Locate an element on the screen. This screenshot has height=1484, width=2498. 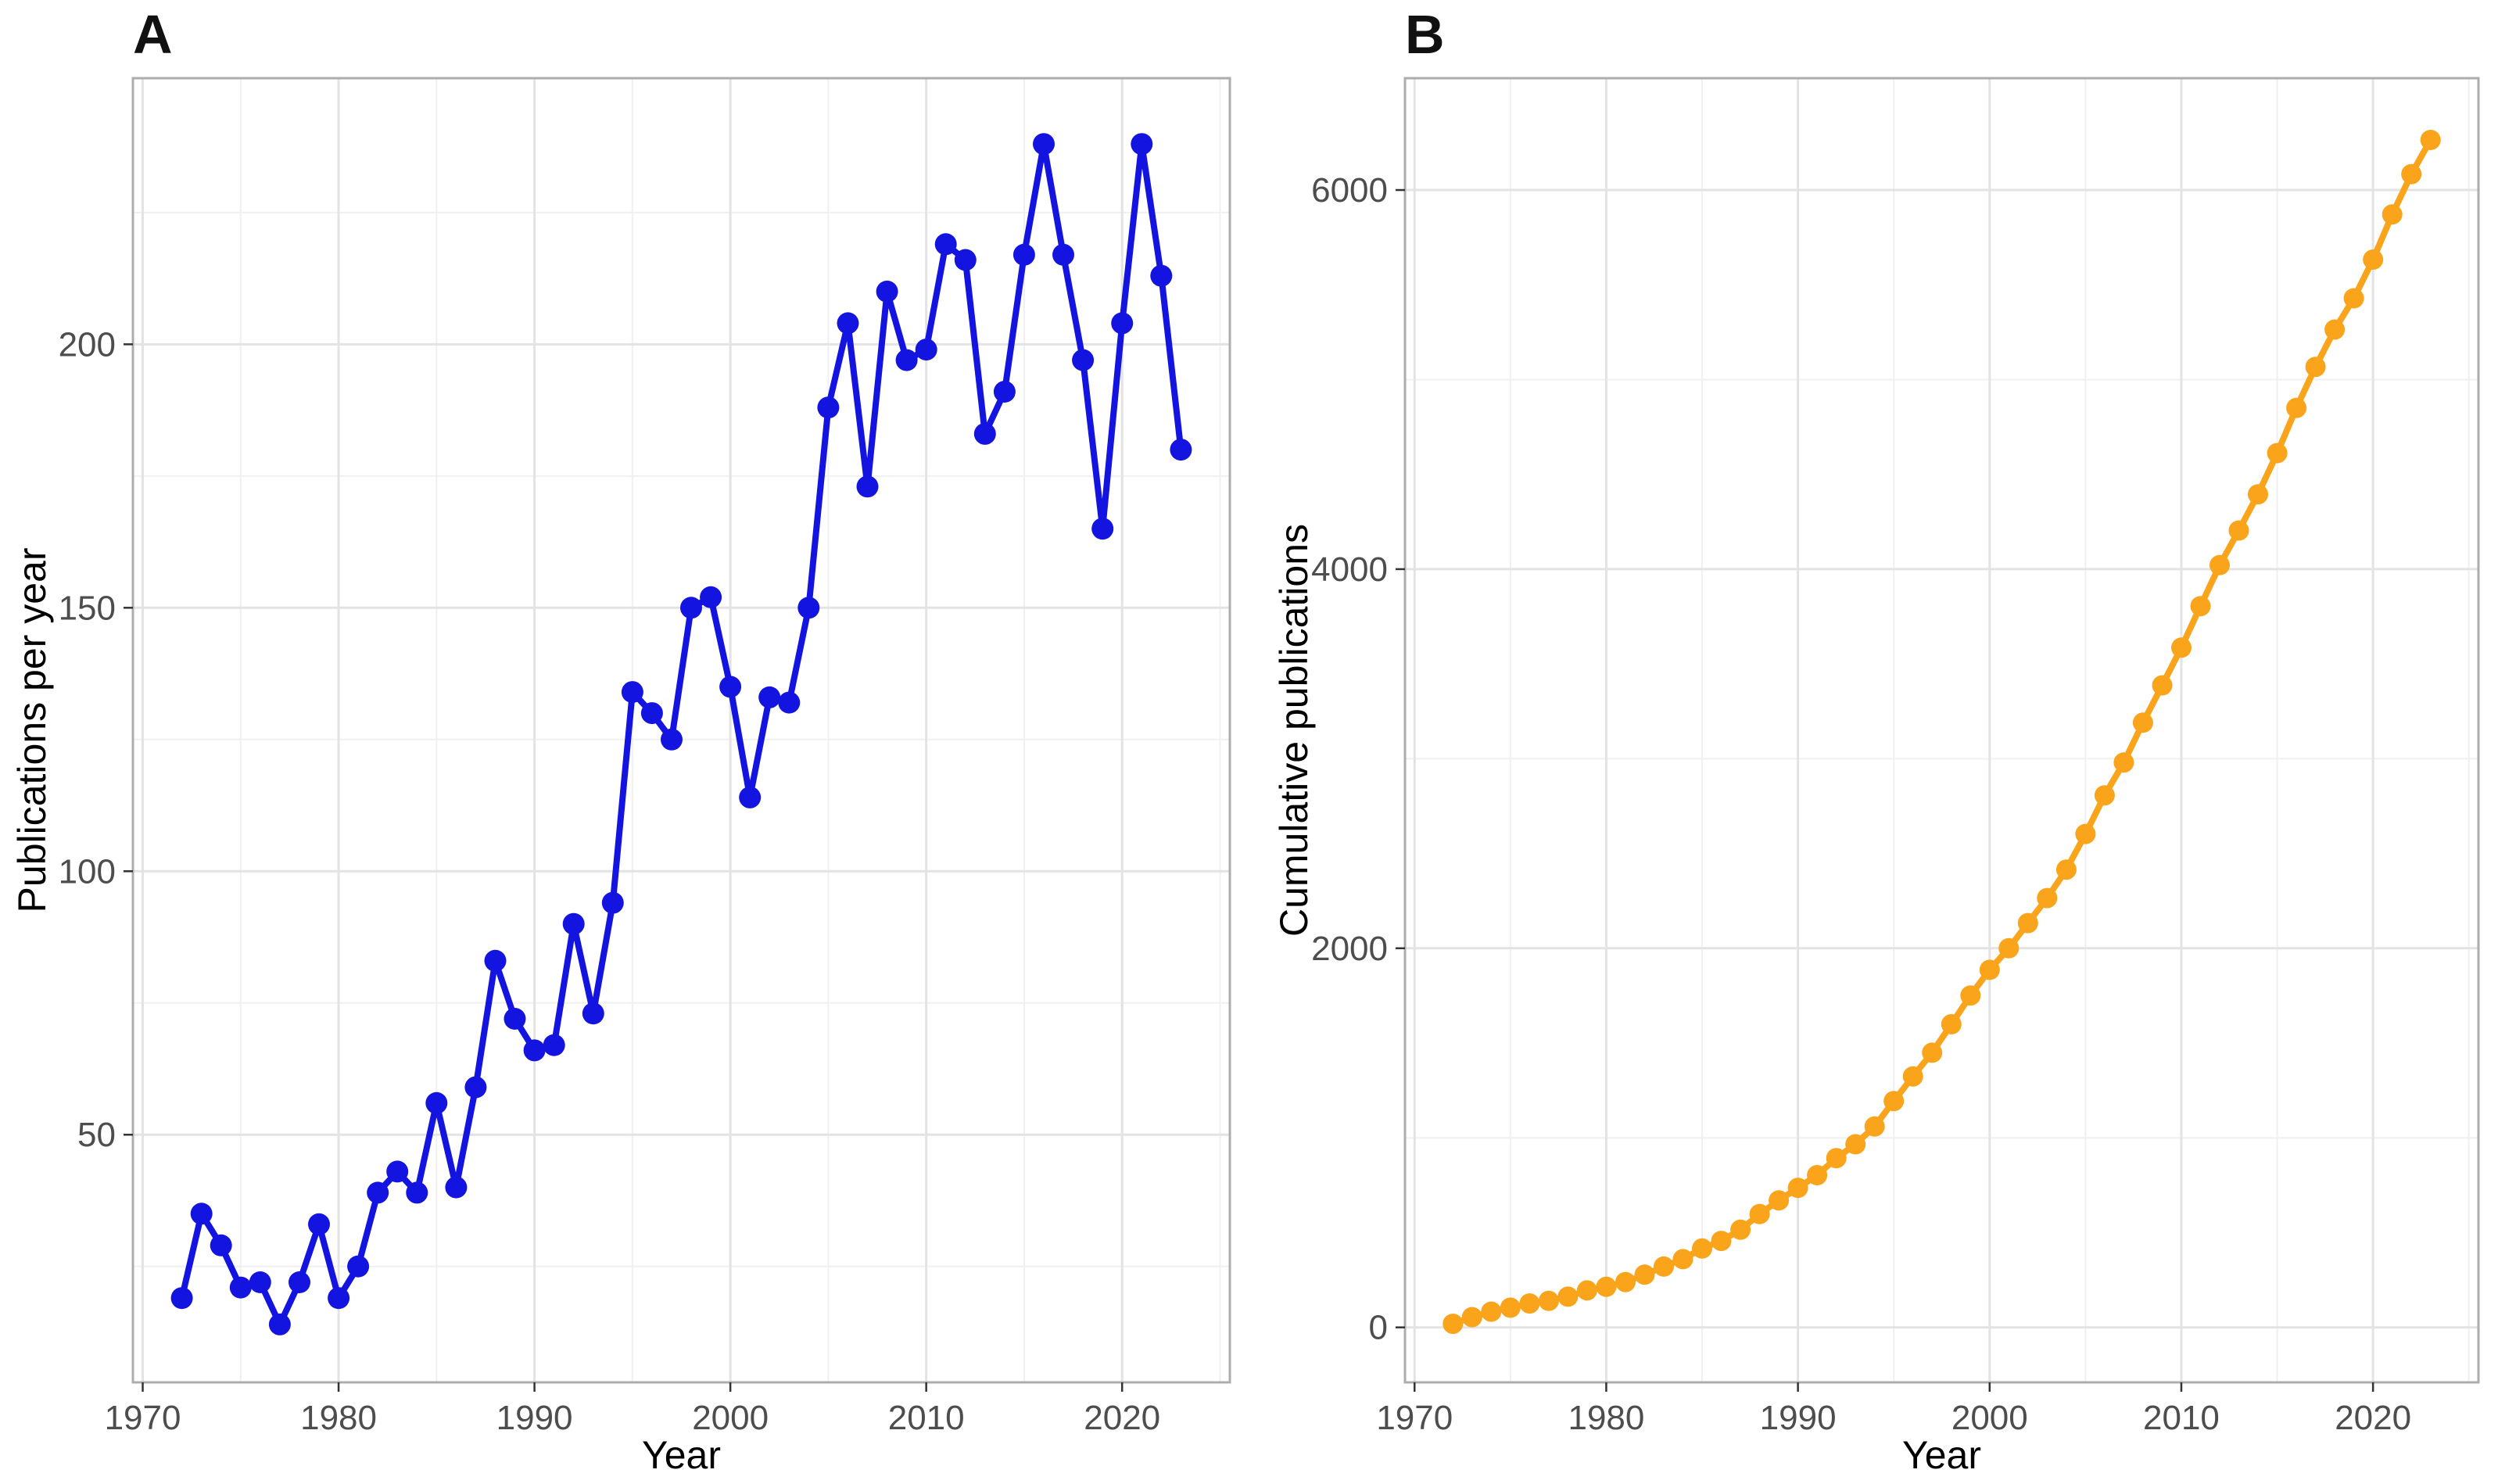
panel-b-y-axis-title: Cumulative publications is located at coordinates (1294, 730).